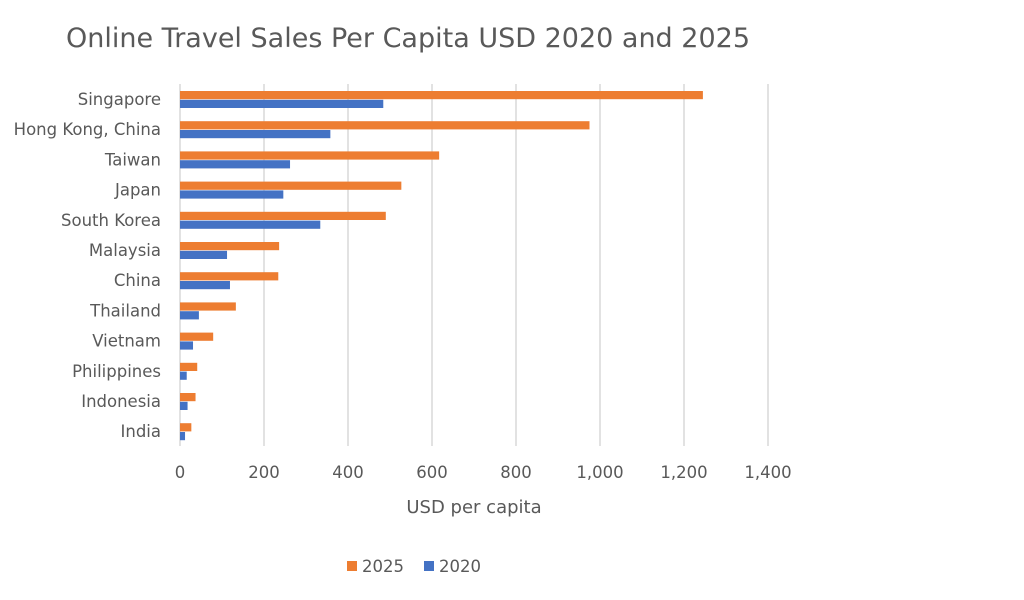 Image resolution: width=1024 pixels, height=600 pixels. What do you see at coordinates (683, 472) in the screenshot?
I see `x-tick-label: 1,200` at bounding box center [683, 472].